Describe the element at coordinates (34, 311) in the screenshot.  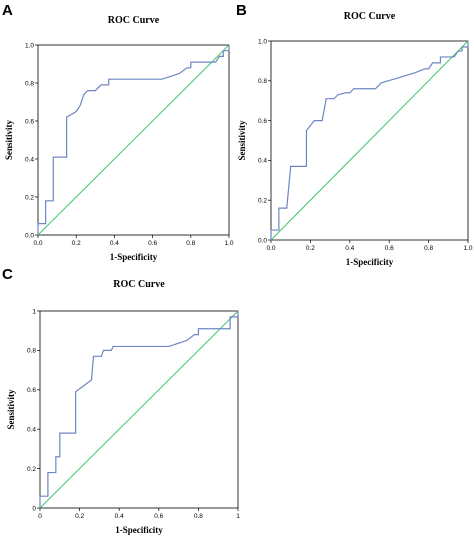
I see `y-tick-label: 1` at that location.